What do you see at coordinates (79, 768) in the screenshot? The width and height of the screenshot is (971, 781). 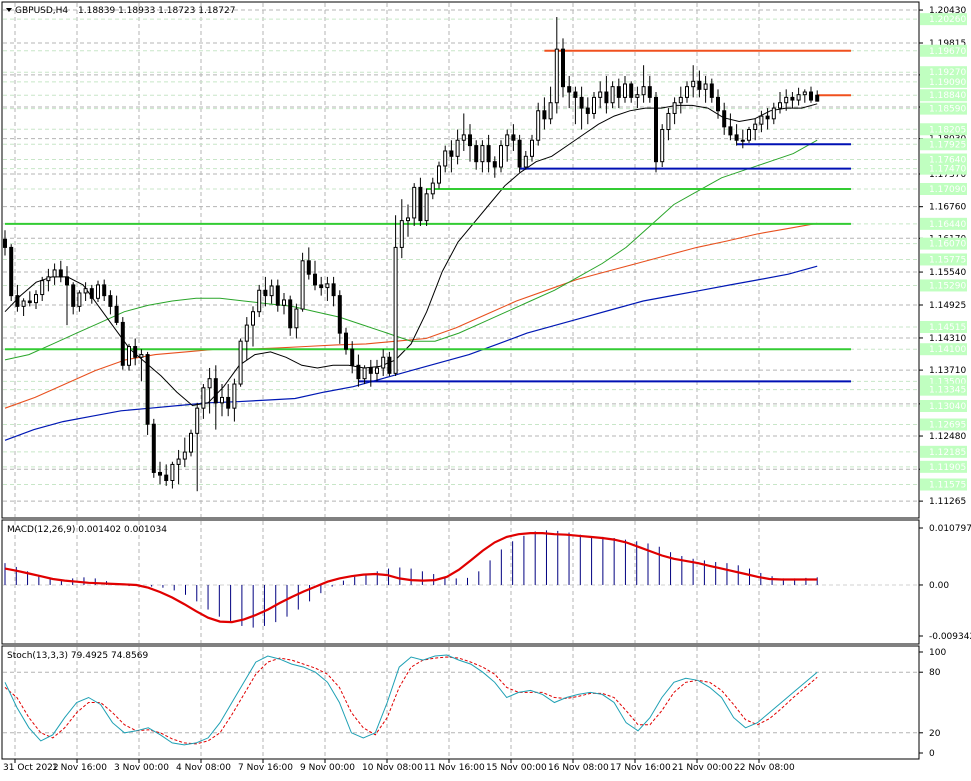 I see `time-axis-label: 1 Nov 16:00` at bounding box center [79, 768].